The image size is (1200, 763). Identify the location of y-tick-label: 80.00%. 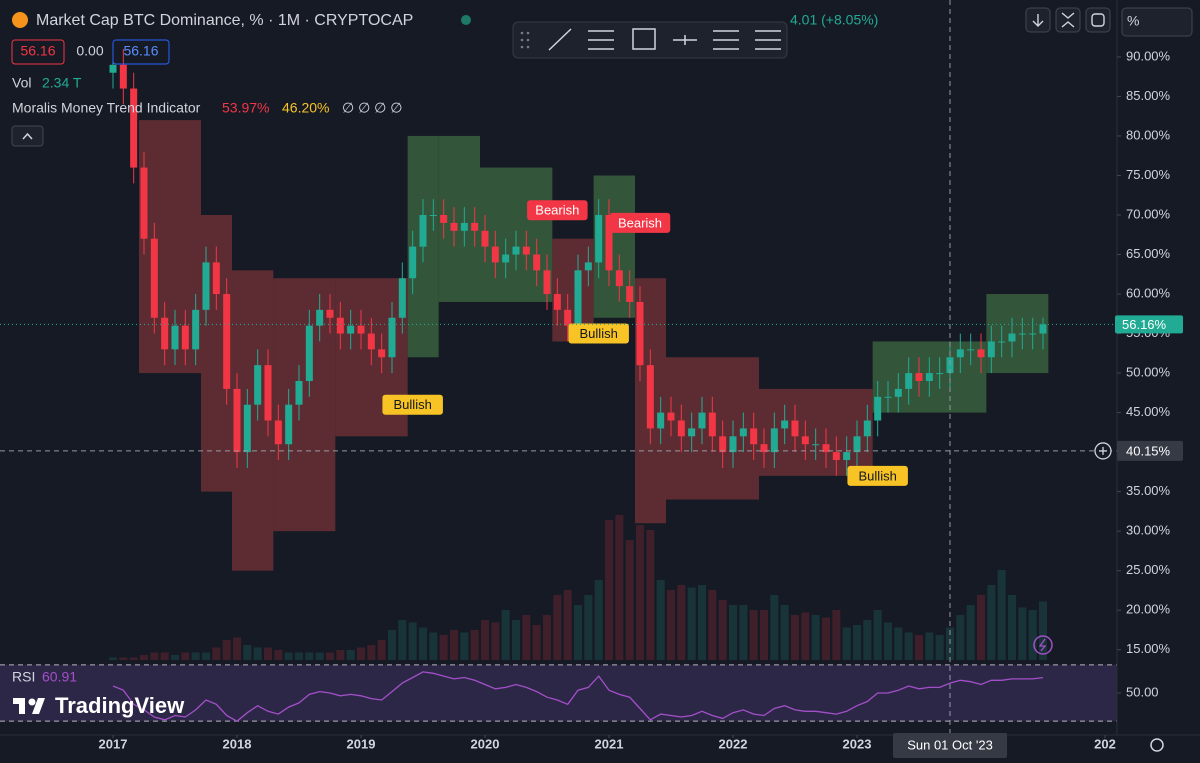
(1148, 134).